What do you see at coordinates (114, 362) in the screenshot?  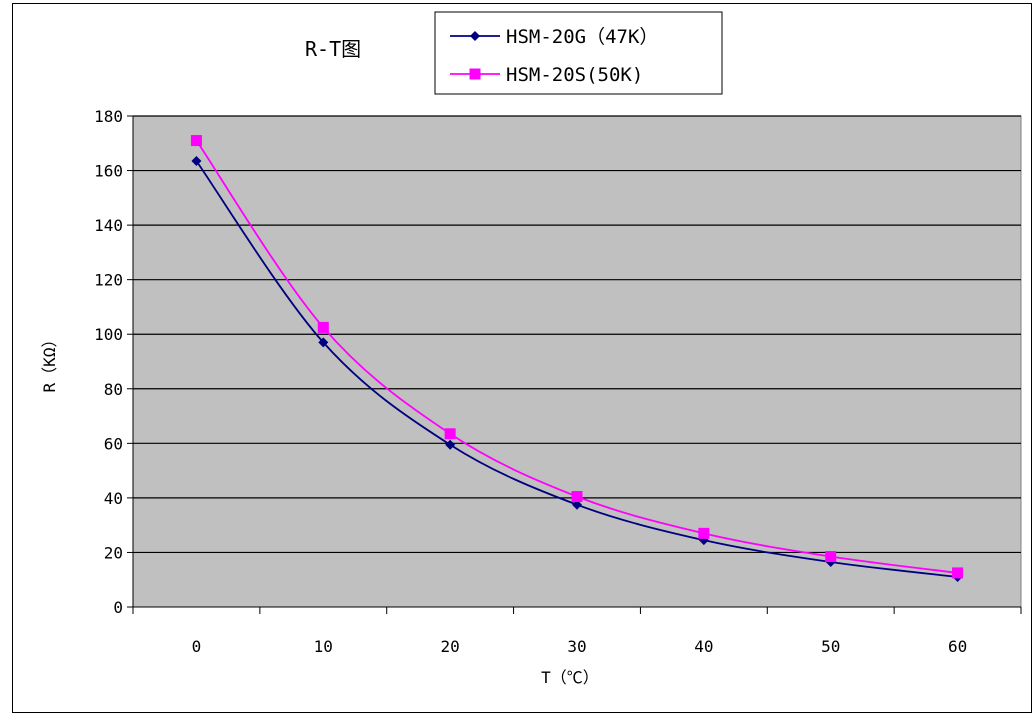 I see `y-axis: 0 20 40 60 80 100 120 140 160 180` at bounding box center [114, 362].